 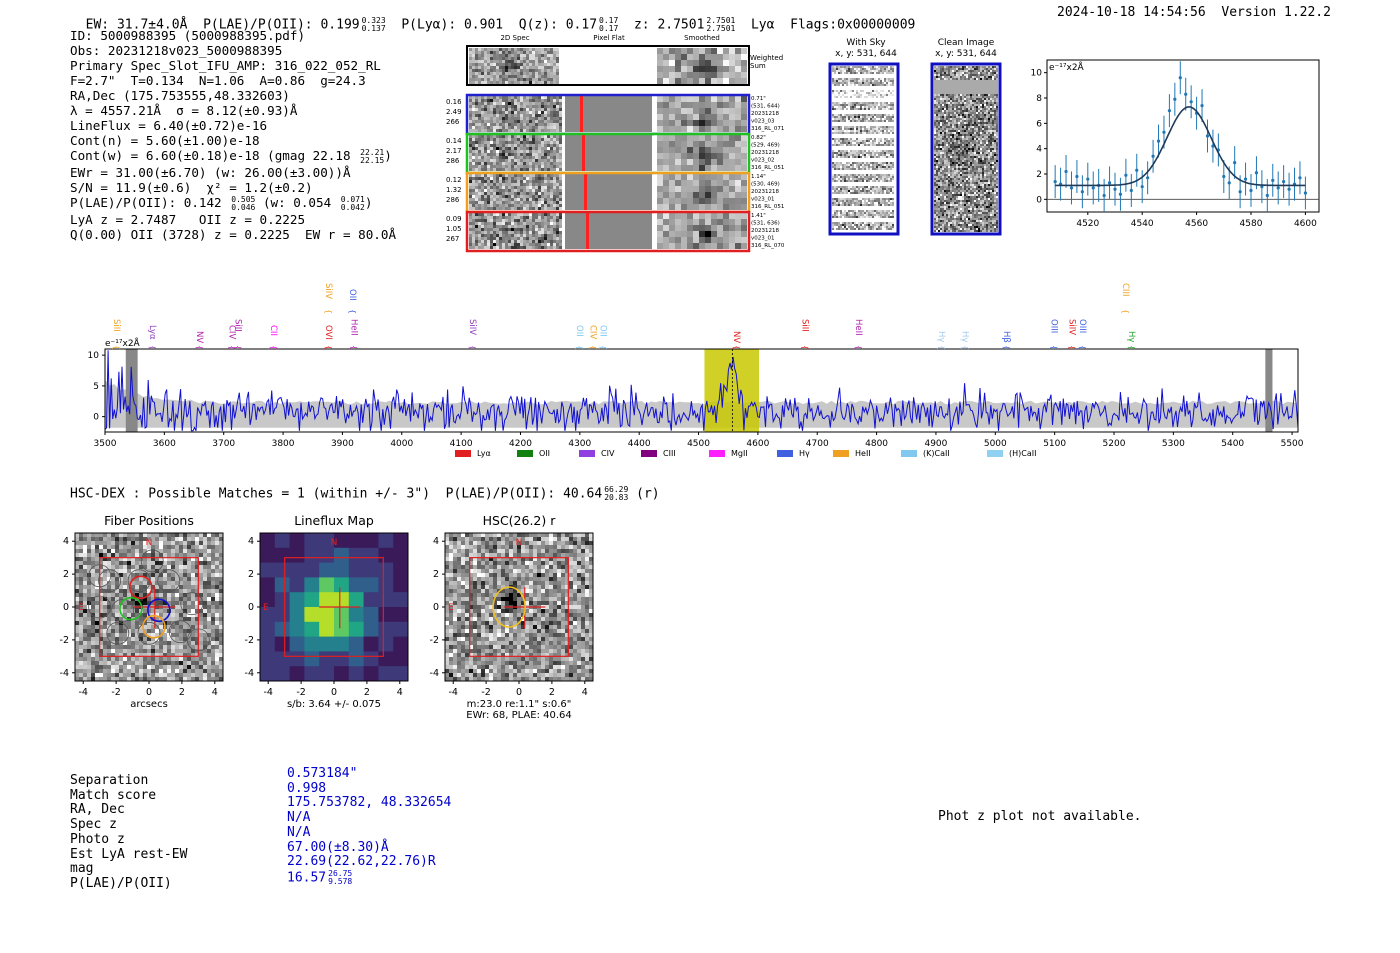 What do you see at coordinates (251, 607) in the screenshot?
I see `hsc-ytick-label: 0` at bounding box center [251, 607].